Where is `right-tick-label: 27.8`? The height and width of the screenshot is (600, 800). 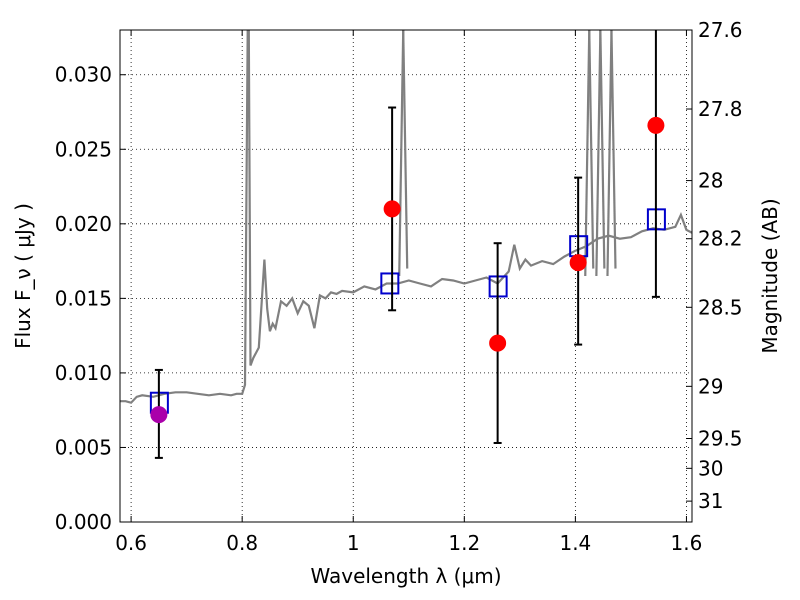 right-tick-label: 27.8 is located at coordinates (720, 109).